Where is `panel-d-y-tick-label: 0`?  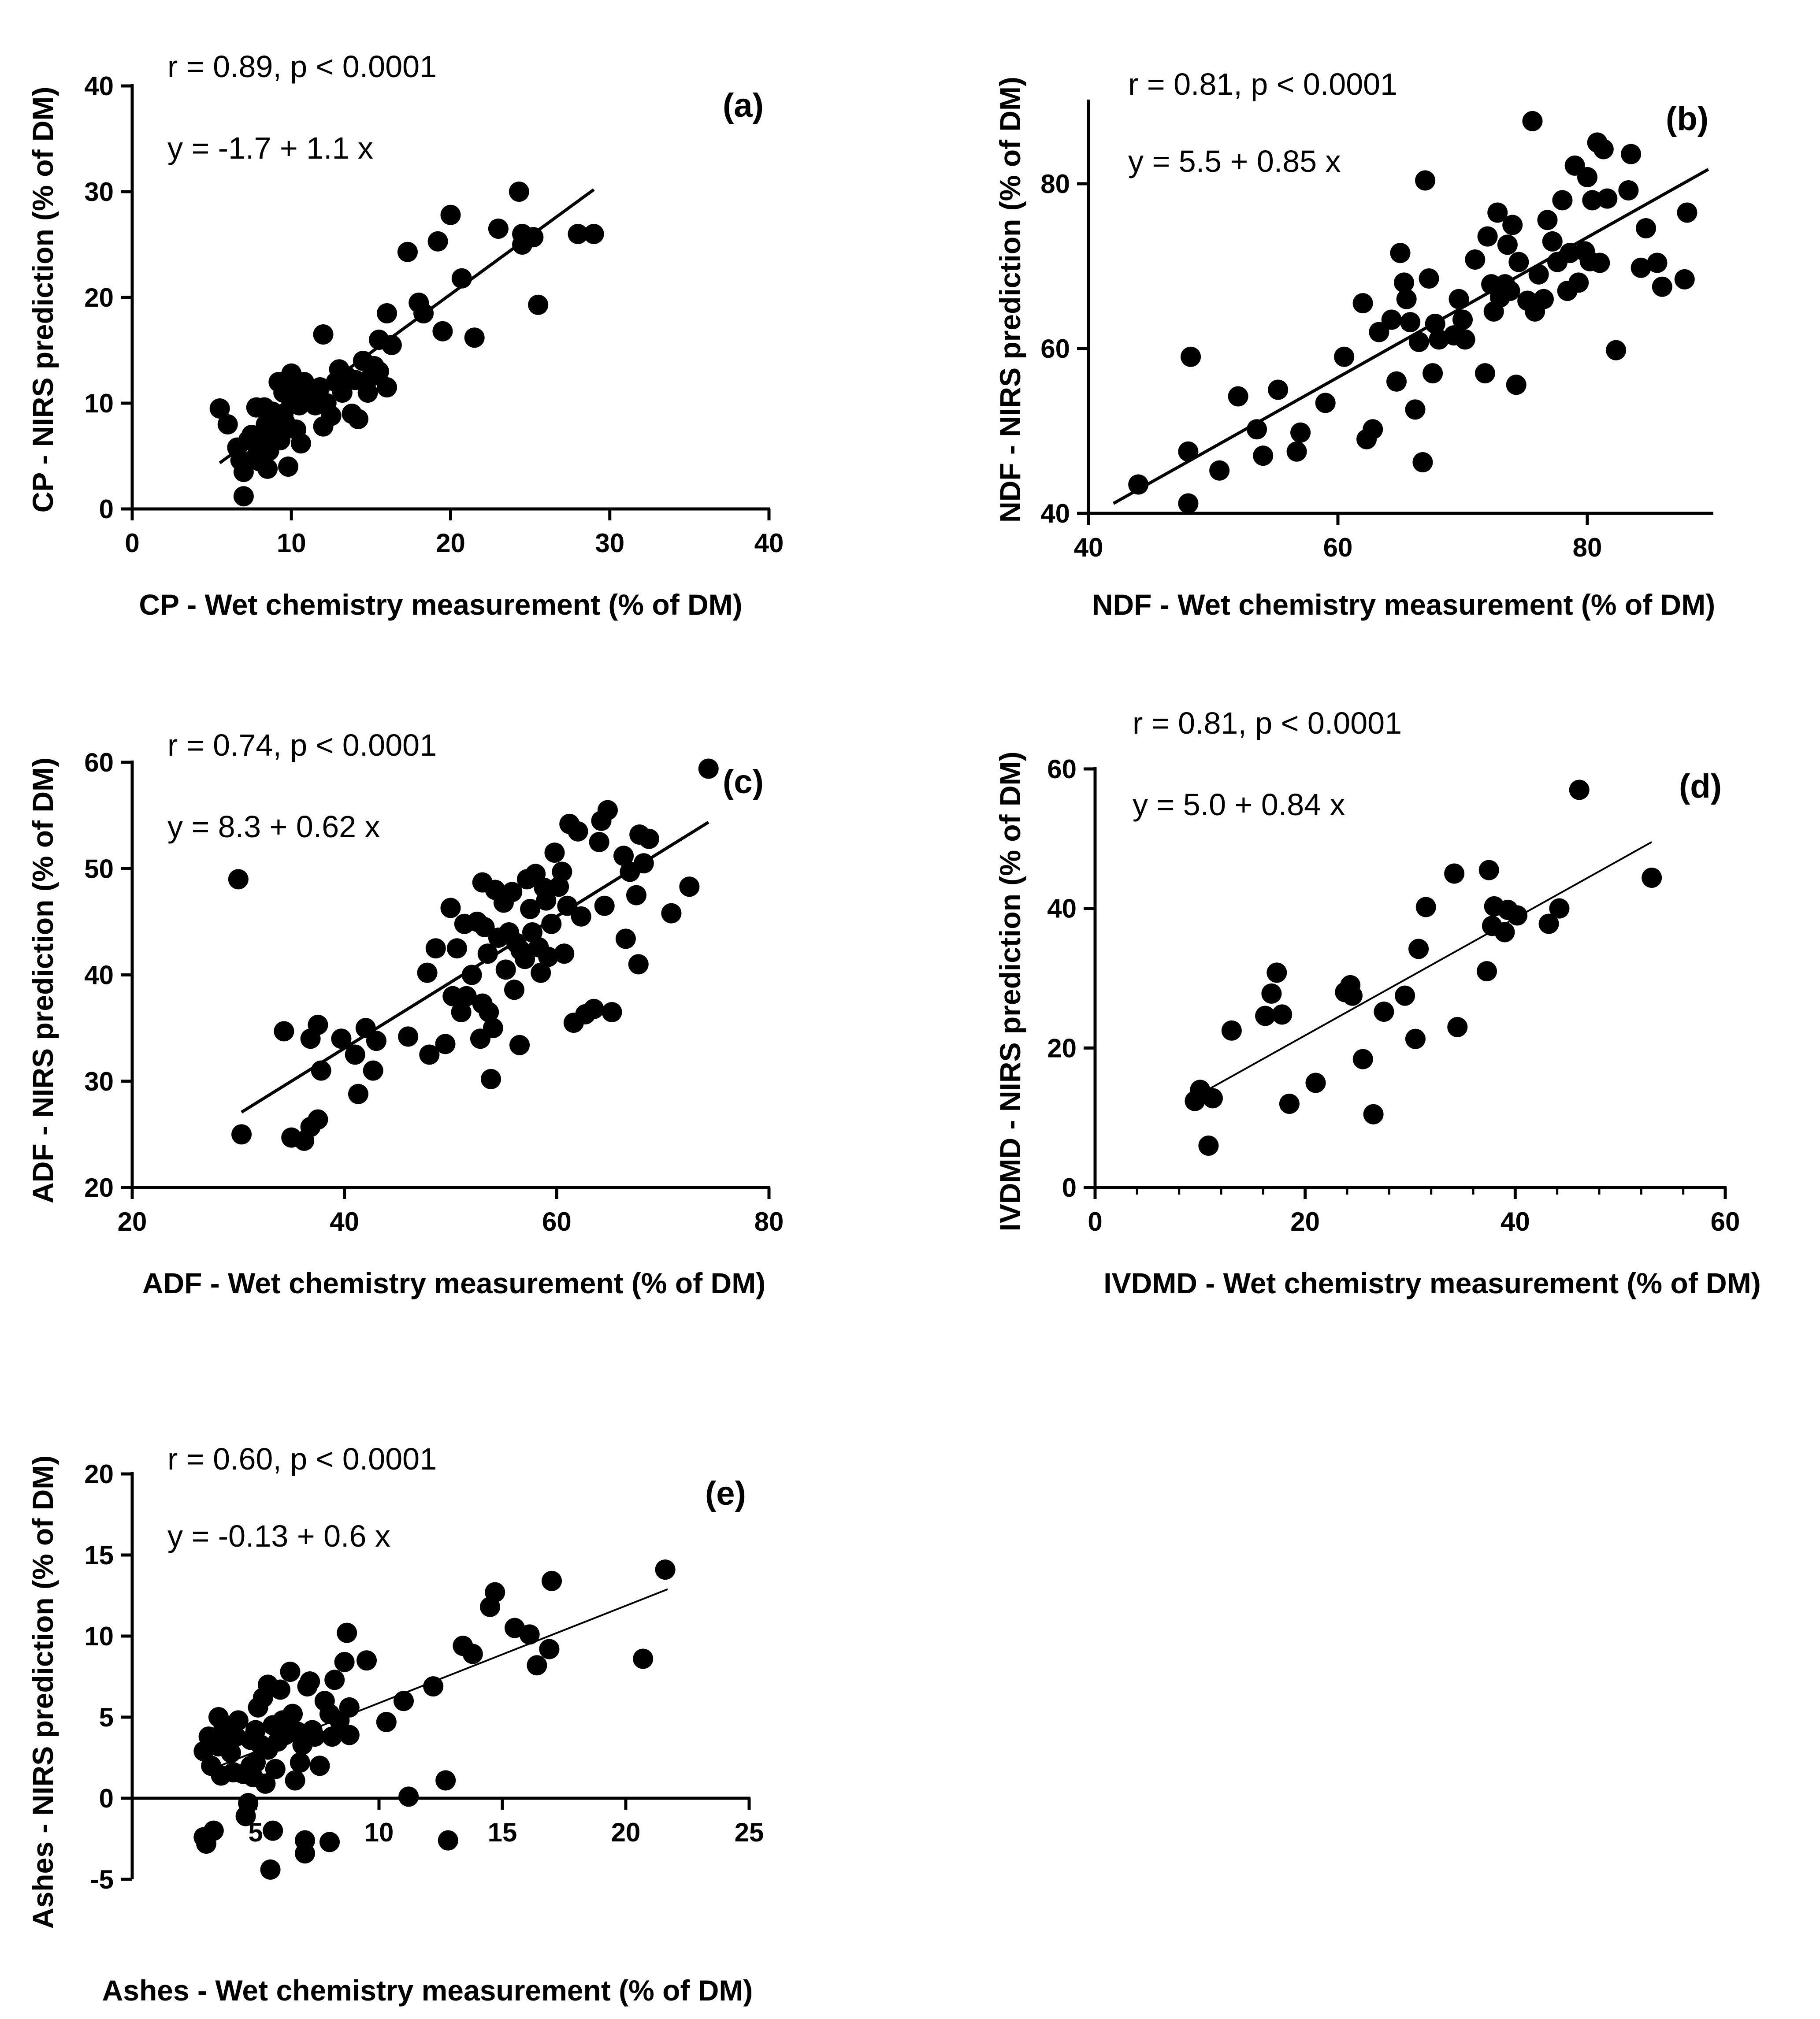
panel-d-y-tick-label: 0 is located at coordinates (1069, 1187).